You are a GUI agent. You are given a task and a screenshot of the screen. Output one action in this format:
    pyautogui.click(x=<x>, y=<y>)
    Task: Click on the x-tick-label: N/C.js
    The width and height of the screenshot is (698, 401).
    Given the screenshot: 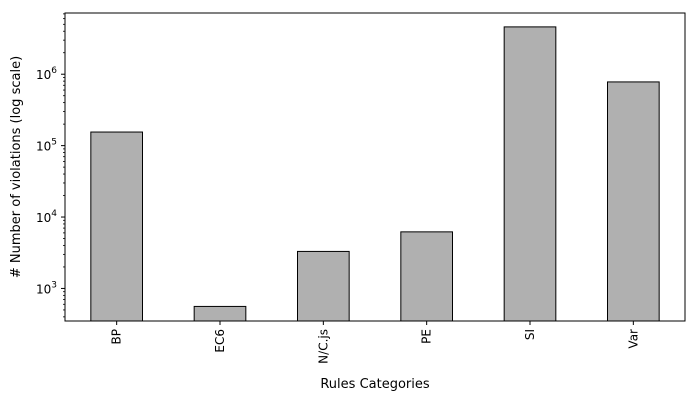 What is the action you would take?
    pyautogui.click(x=323, y=346)
    